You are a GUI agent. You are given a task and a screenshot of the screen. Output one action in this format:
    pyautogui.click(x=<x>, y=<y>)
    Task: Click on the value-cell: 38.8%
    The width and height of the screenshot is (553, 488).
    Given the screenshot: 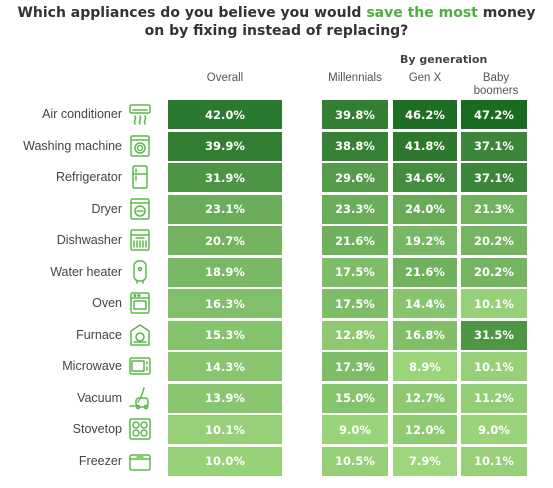 What is the action you would take?
    pyautogui.click(x=355, y=146)
    